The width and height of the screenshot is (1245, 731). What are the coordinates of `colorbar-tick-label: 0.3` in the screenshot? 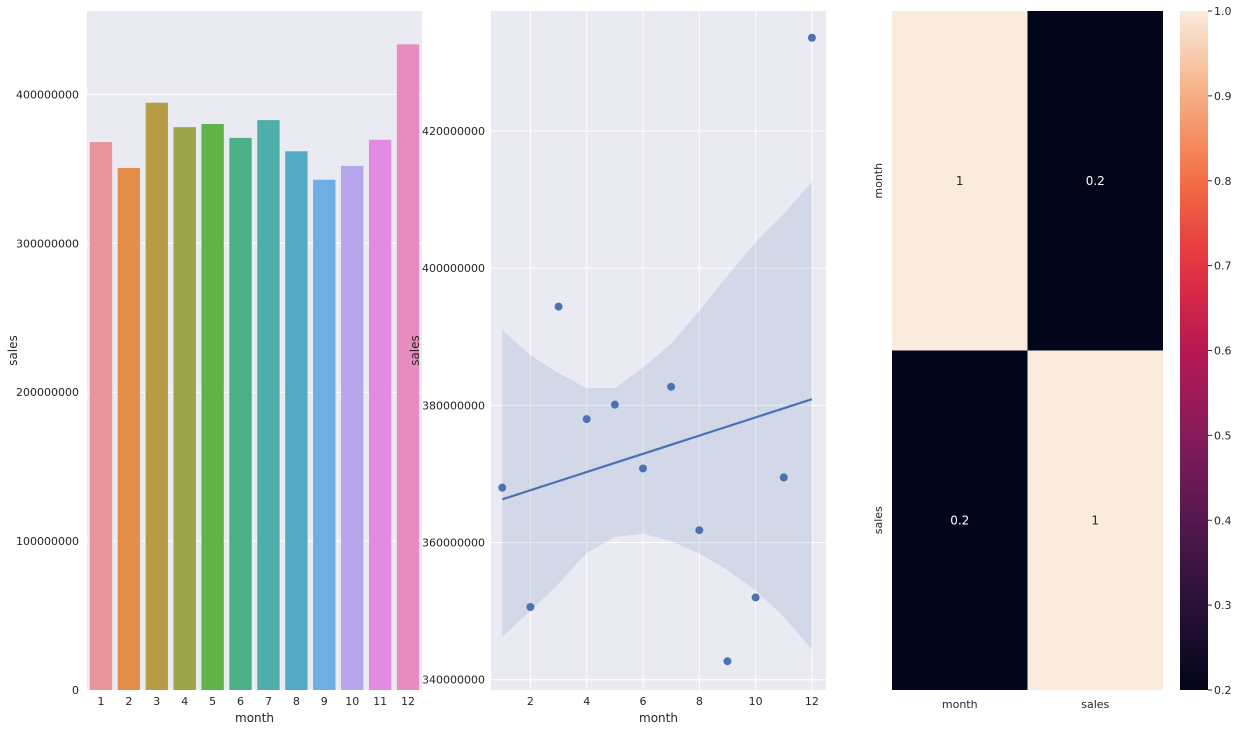 It's located at (1223, 605).